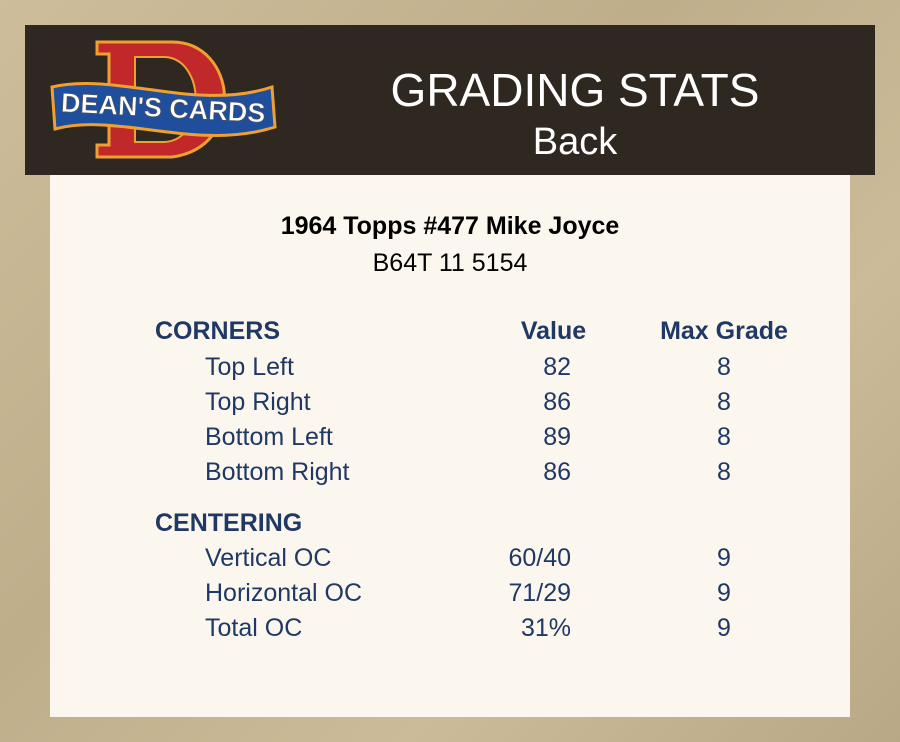 Image resolution: width=900 pixels, height=742 pixels. What do you see at coordinates (545, 628) in the screenshot?
I see `row-value: 31%` at bounding box center [545, 628].